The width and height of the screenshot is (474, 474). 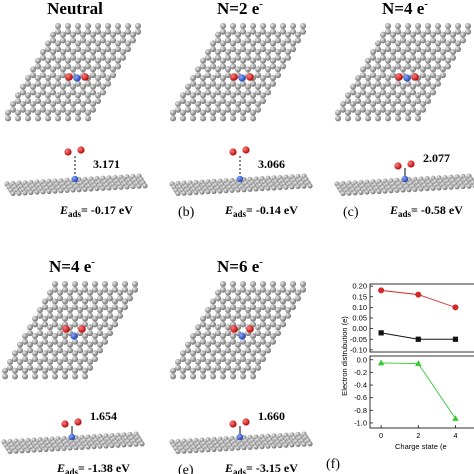 I want to click on title-main: N=2 e, so click(x=238, y=9).